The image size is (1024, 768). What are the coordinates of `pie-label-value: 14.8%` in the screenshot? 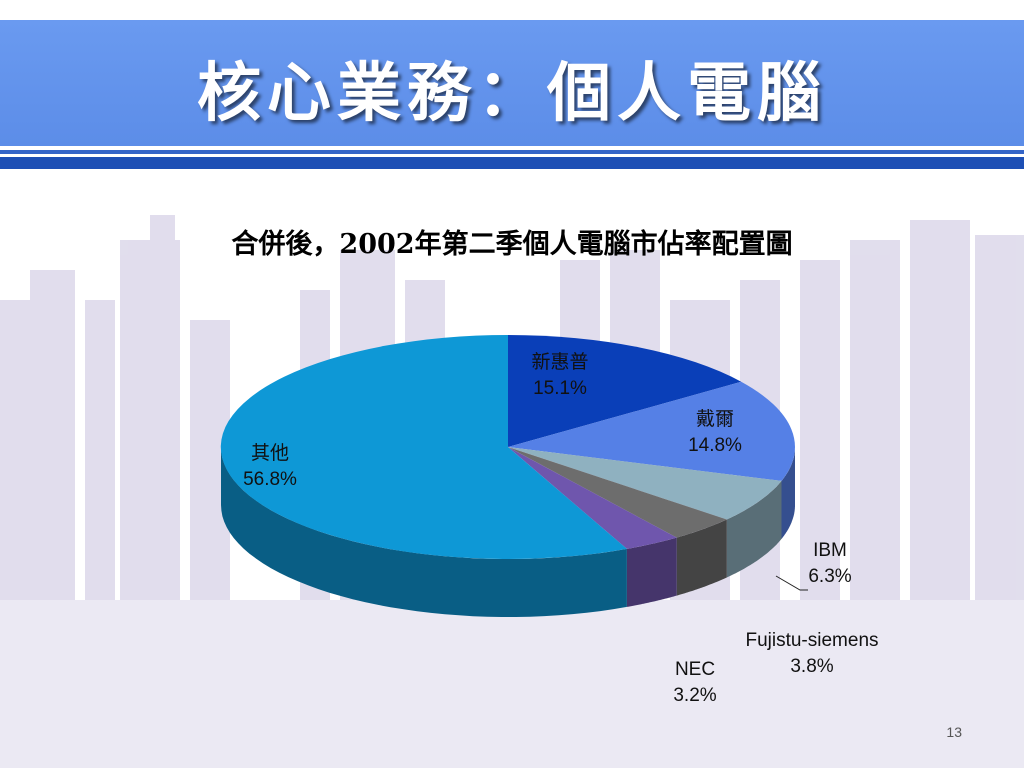 It's located at (715, 445).